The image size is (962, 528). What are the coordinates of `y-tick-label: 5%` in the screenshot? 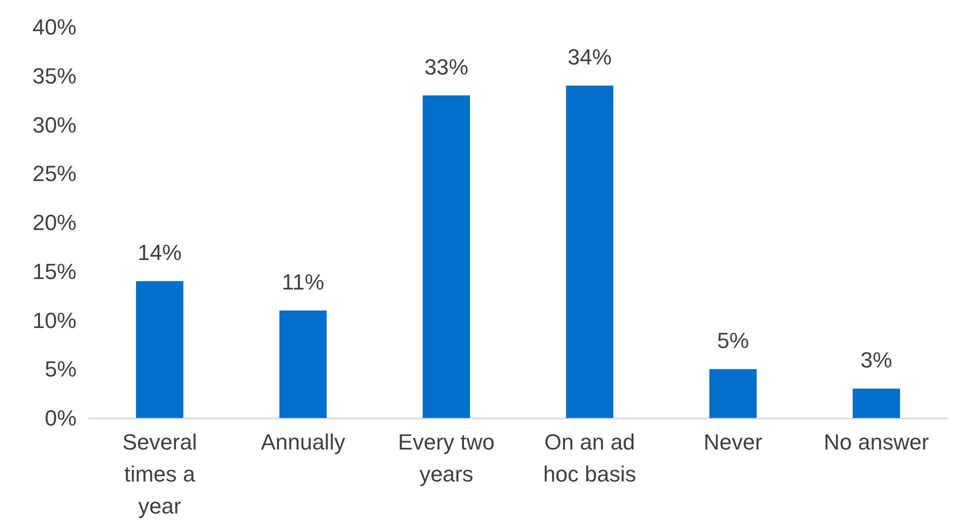 It's located at (60, 369).